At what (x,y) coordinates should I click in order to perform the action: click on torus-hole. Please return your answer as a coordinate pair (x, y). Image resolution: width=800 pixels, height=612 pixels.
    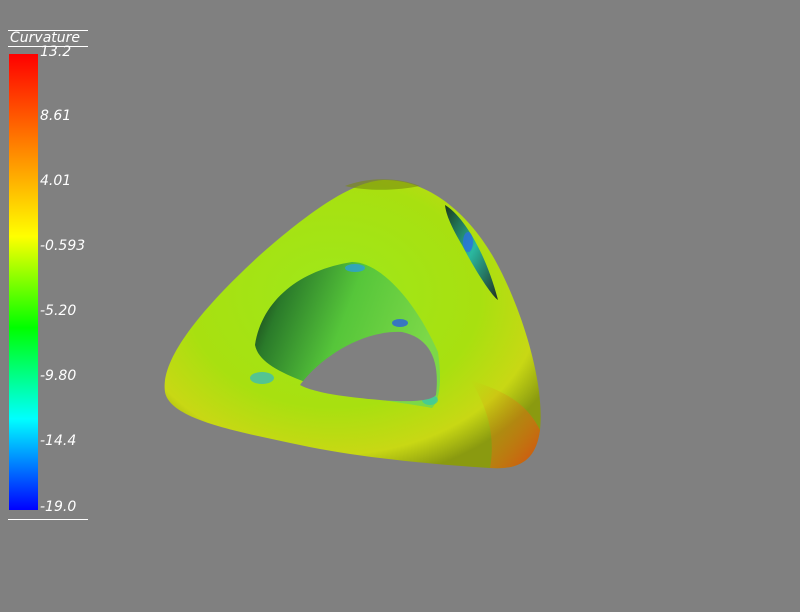
    Looking at the image, I should click on (368, 366).